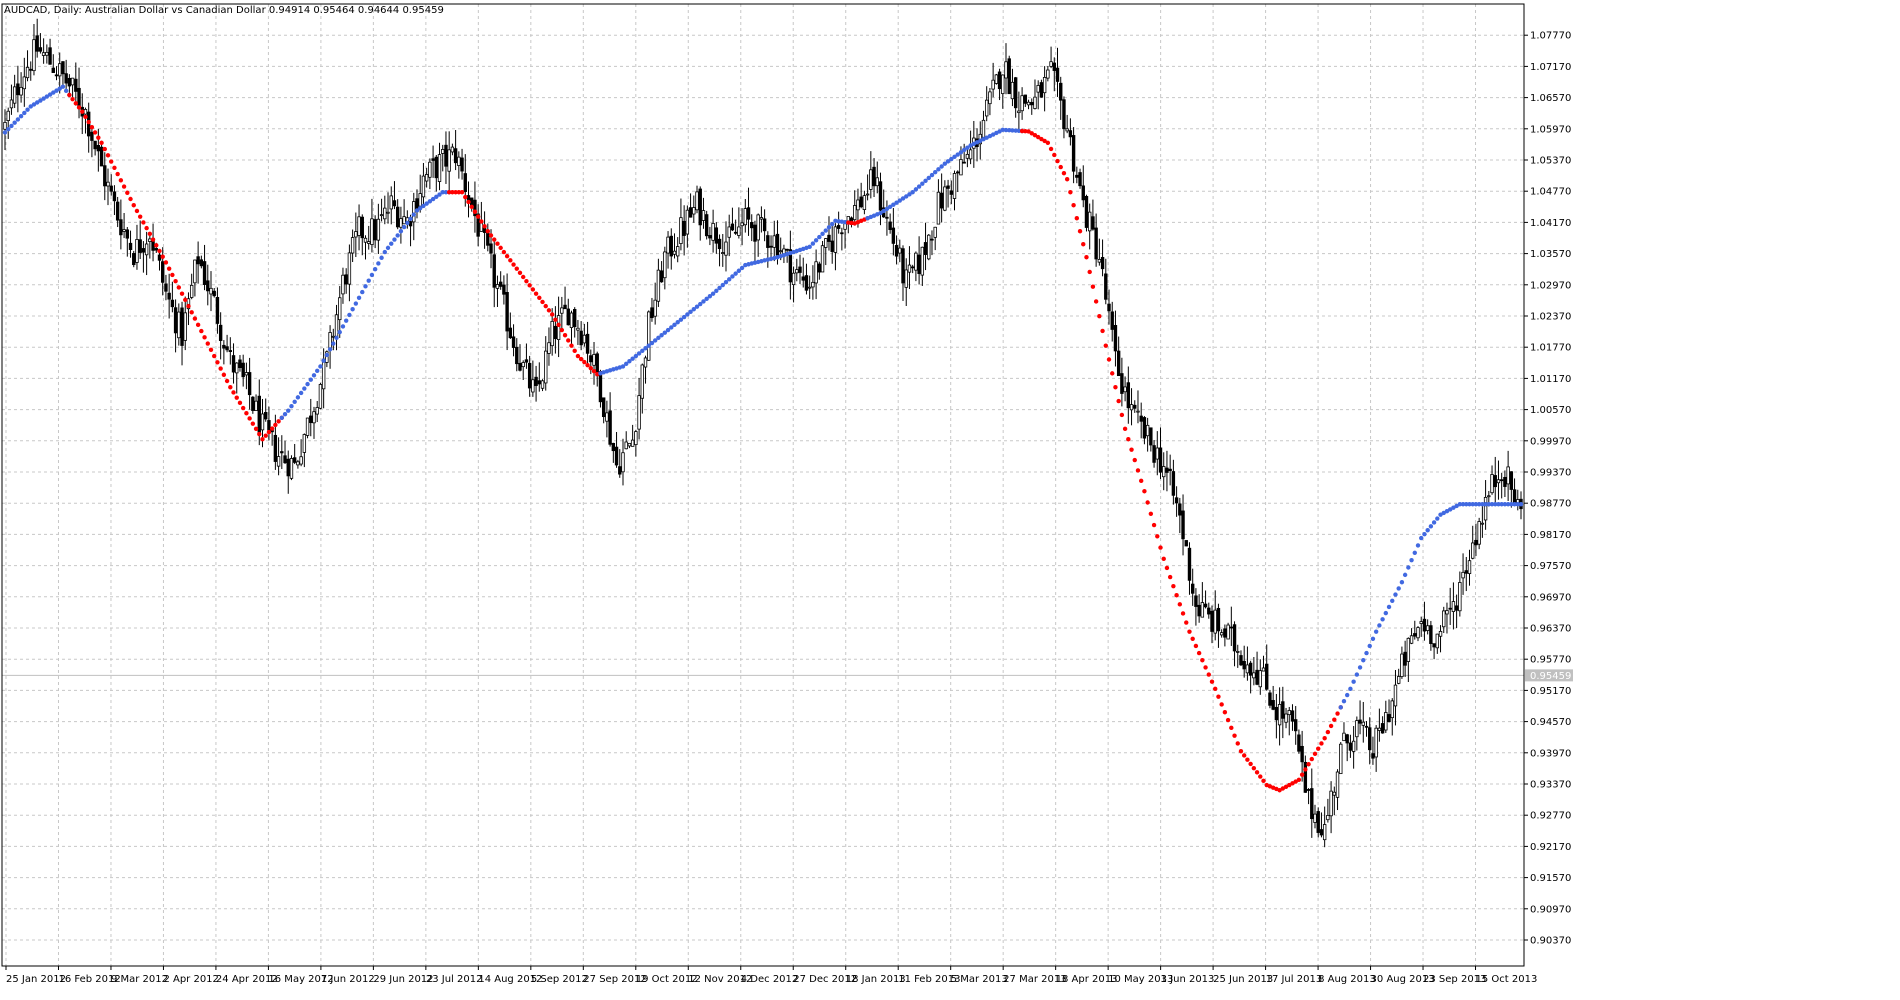 This screenshot has width=1900, height=1000. I want to click on time-tick-label: 27 Mar 2013, so click(1034, 979).